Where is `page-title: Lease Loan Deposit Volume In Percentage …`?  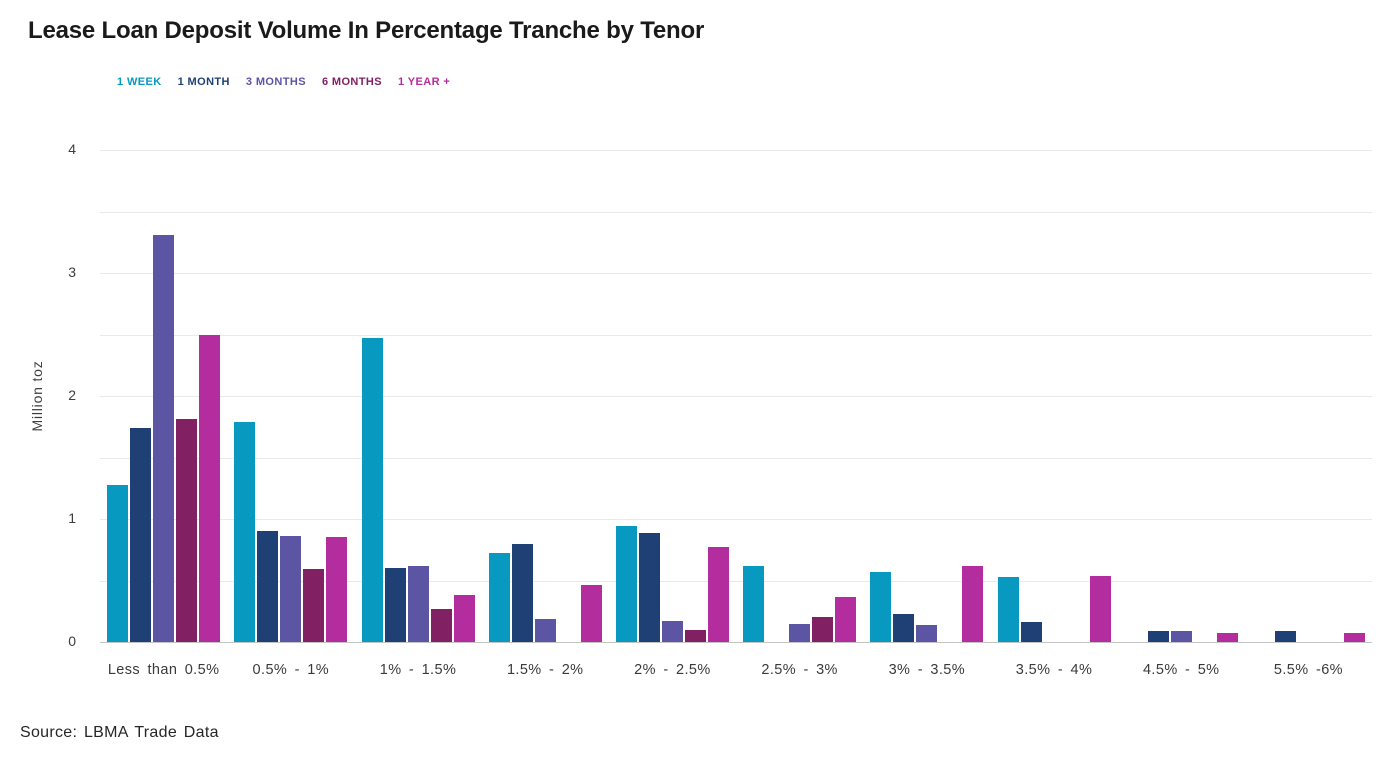
page-title: Lease Loan Deposit Volume In Percentage … is located at coordinates (366, 30).